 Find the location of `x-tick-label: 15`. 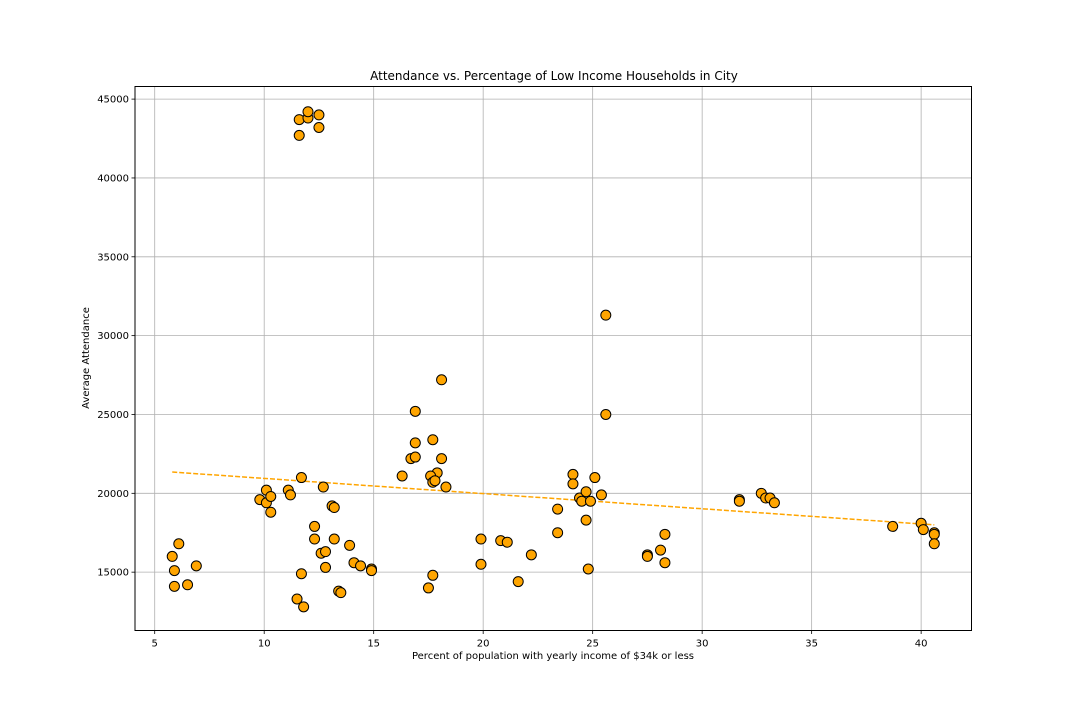

x-tick-label: 15 is located at coordinates (373, 644).